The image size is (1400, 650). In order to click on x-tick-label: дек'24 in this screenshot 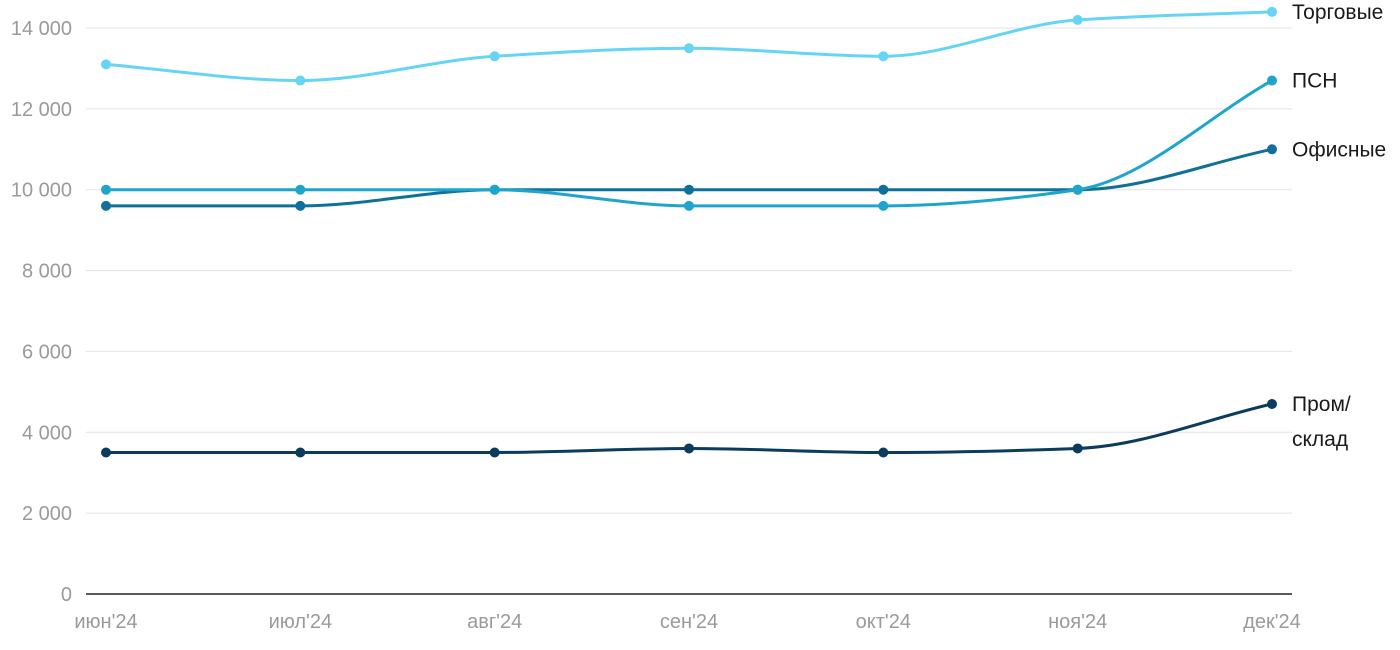, I will do `click(1272, 622)`.